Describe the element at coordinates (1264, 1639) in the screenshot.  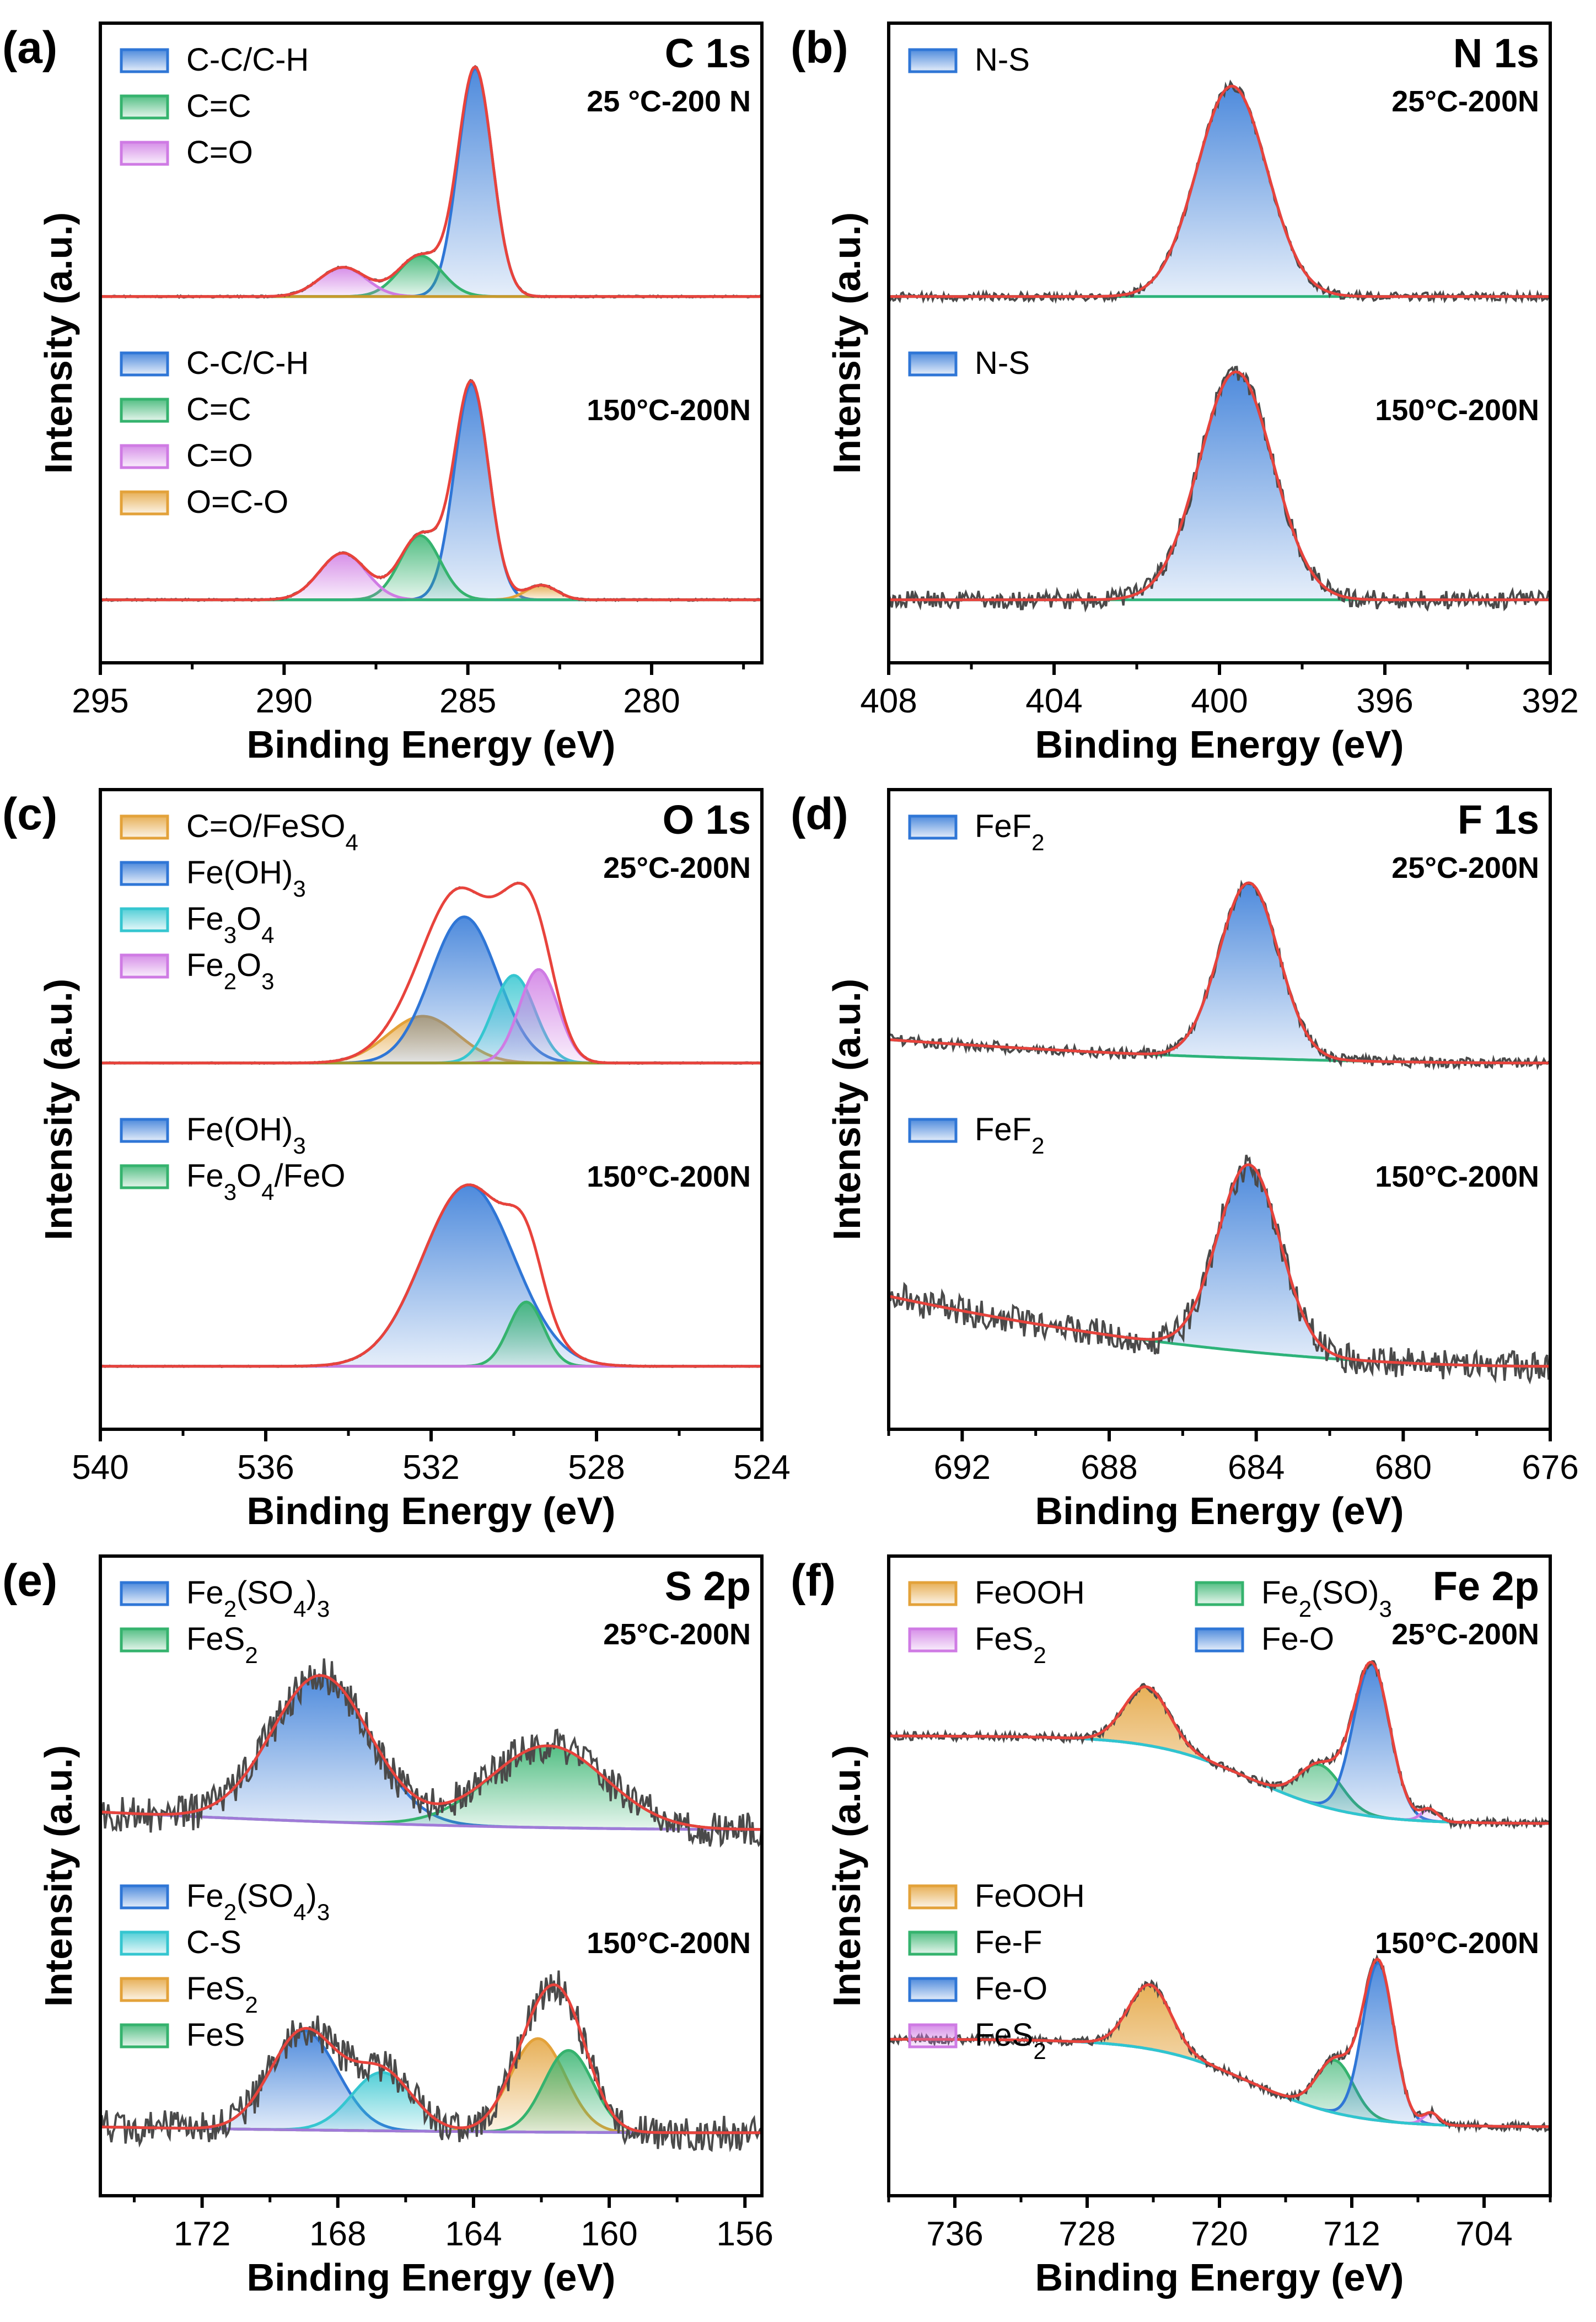
I see `legend-item: Fe-O` at that location.